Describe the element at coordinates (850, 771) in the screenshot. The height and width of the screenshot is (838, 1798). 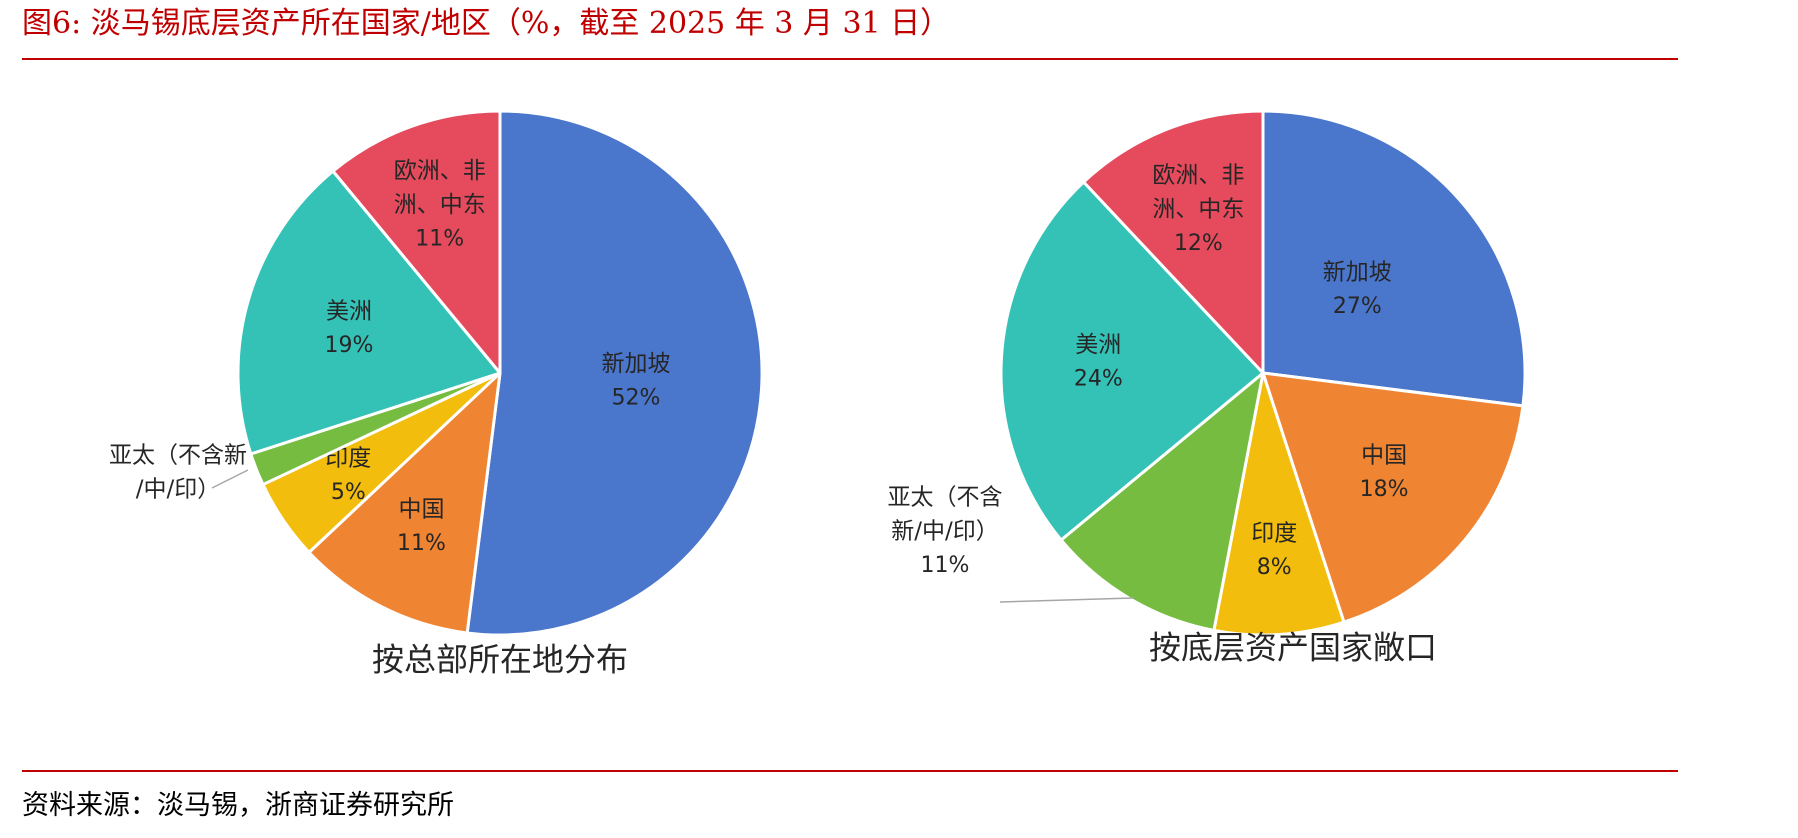
I see `source-divider` at that location.